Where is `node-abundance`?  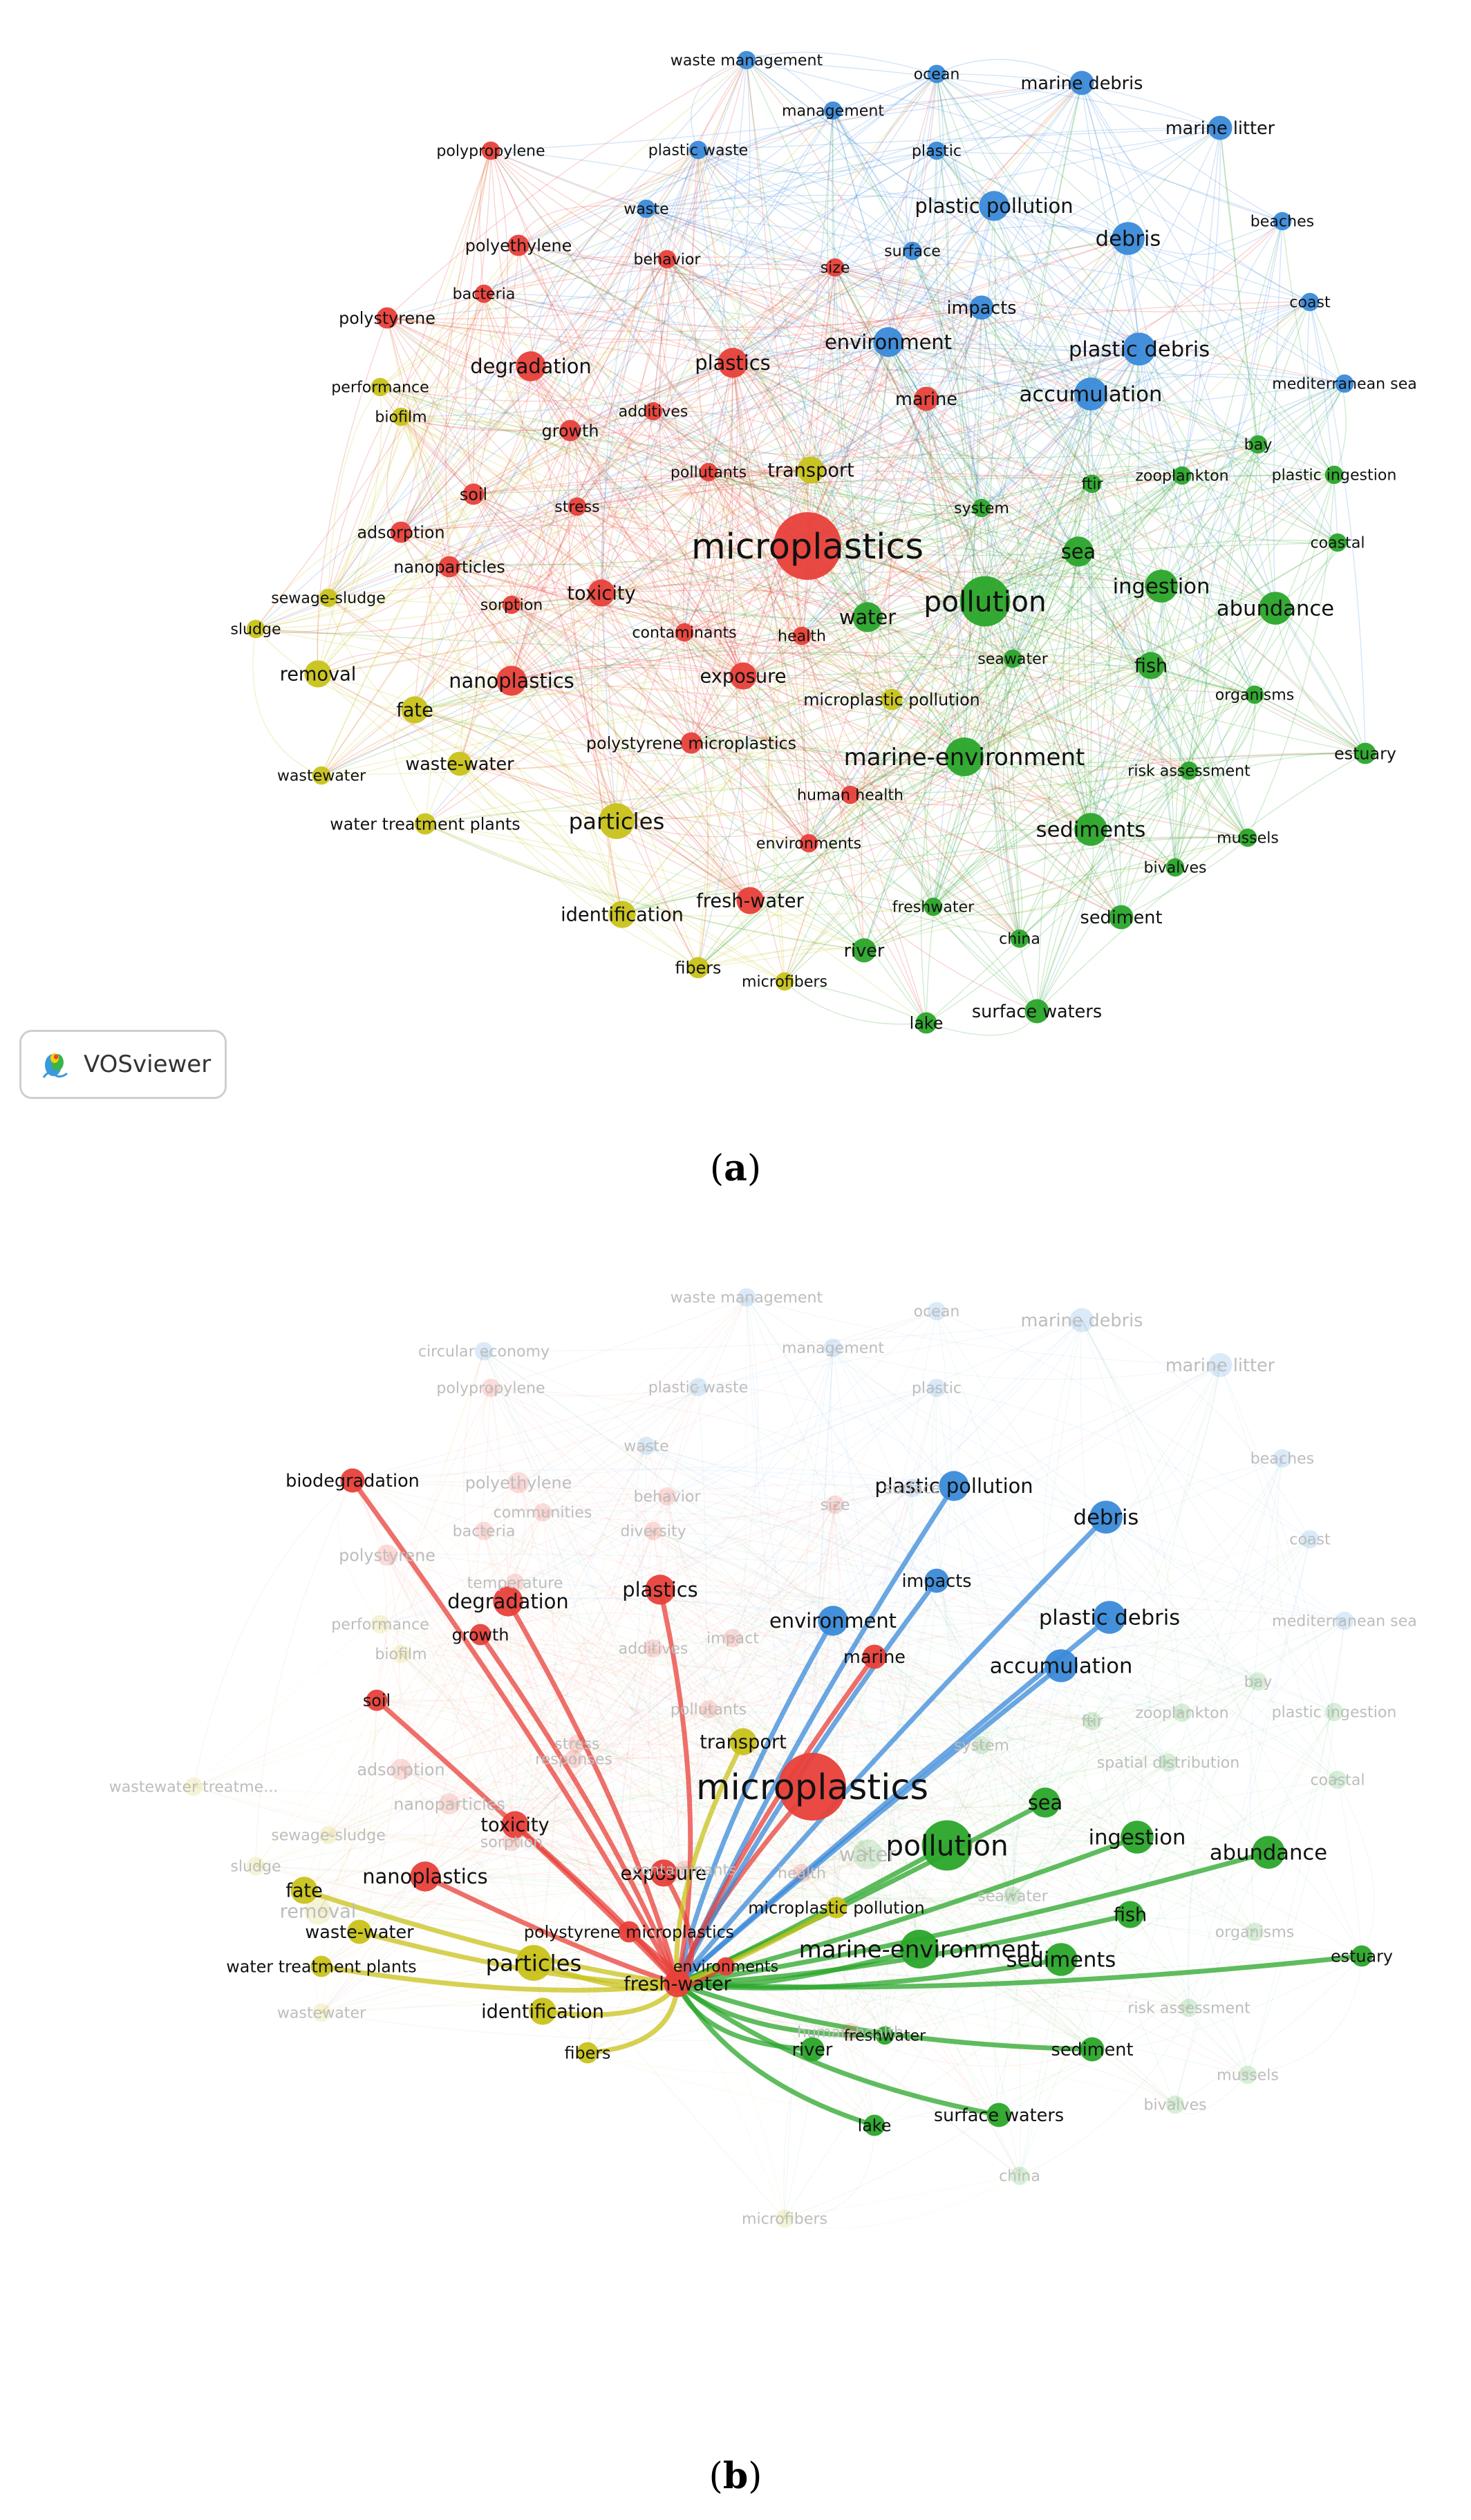 node-abundance is located at coordinates (1269, 1853).